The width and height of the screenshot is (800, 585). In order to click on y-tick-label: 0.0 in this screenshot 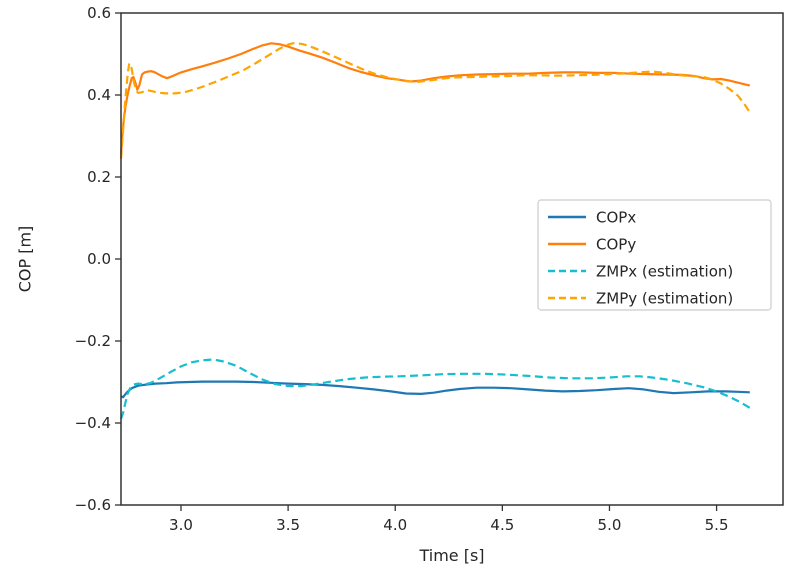, I will do `click(99, 259)`.